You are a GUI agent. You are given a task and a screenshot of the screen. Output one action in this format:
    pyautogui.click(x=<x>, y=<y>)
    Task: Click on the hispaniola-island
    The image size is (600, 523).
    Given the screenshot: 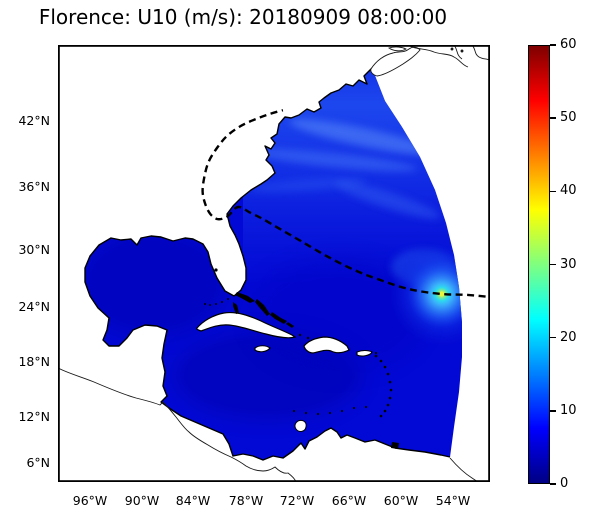 What is the action you would take?
    pyautogui.click(x=326, y=345)
    